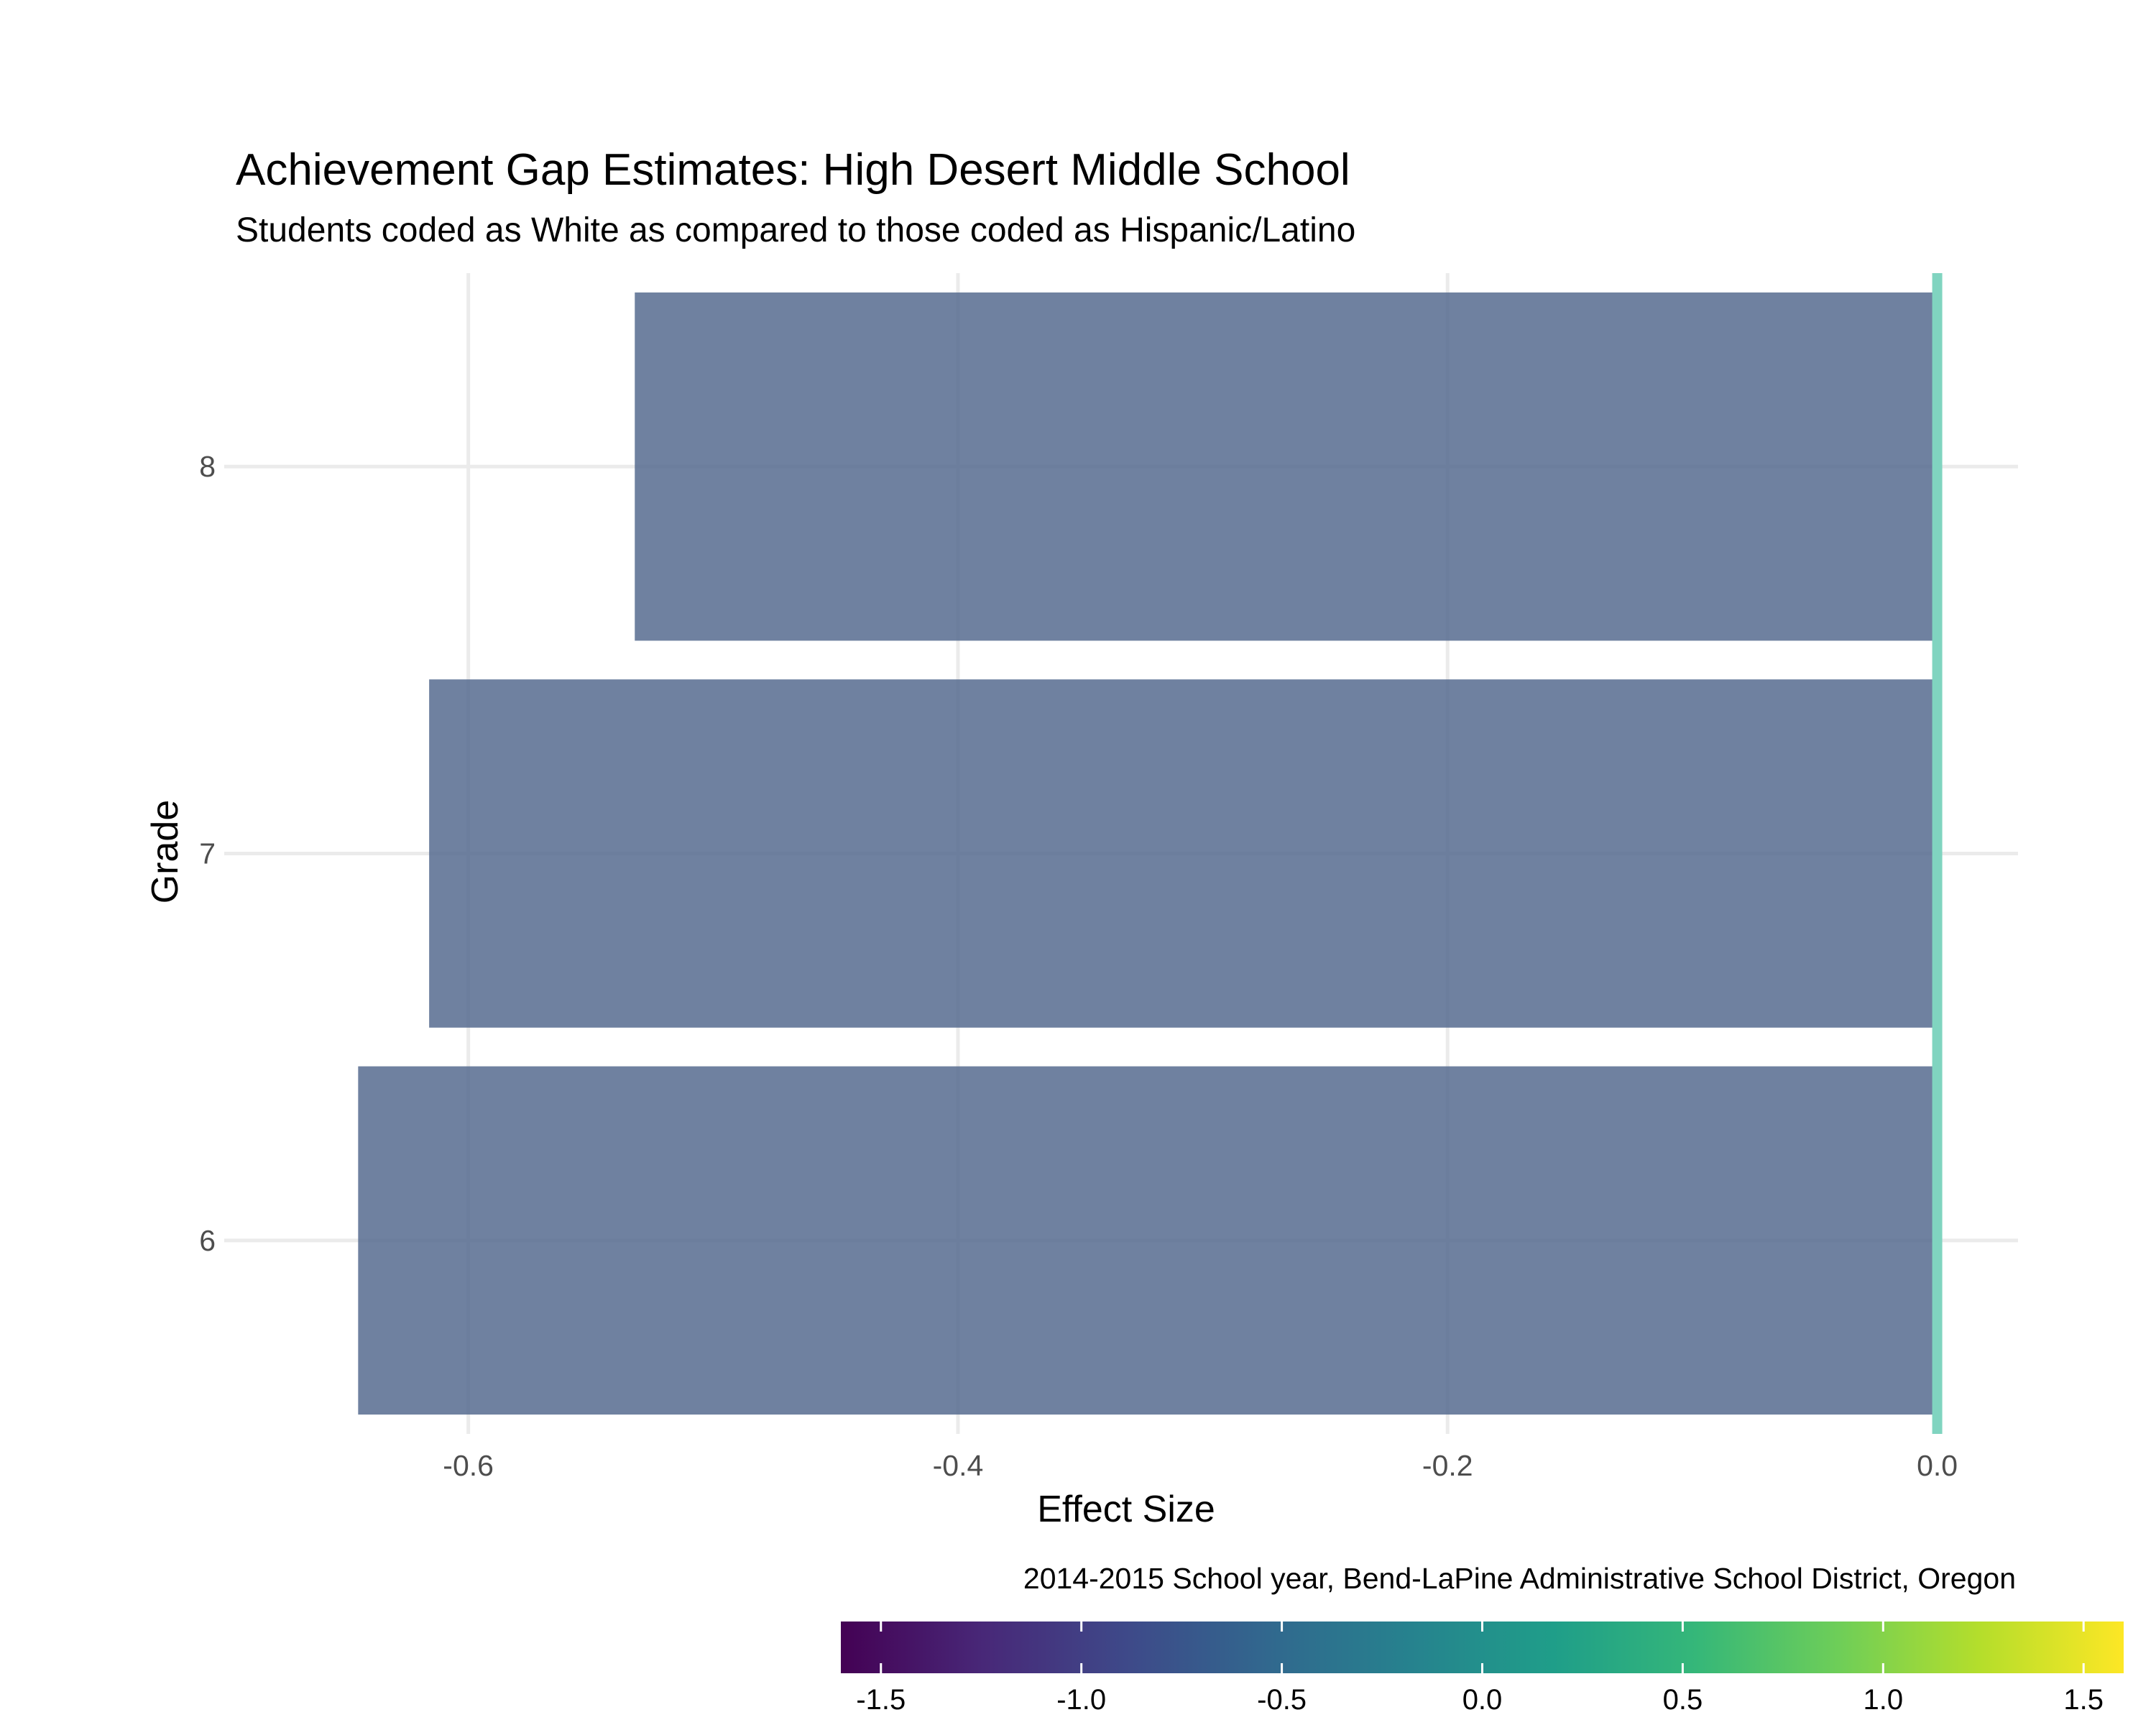 The height and width of the screenshot is (1725, 2156). I want to click on x-axis-title: Effect Size, so click(1126, 1509).